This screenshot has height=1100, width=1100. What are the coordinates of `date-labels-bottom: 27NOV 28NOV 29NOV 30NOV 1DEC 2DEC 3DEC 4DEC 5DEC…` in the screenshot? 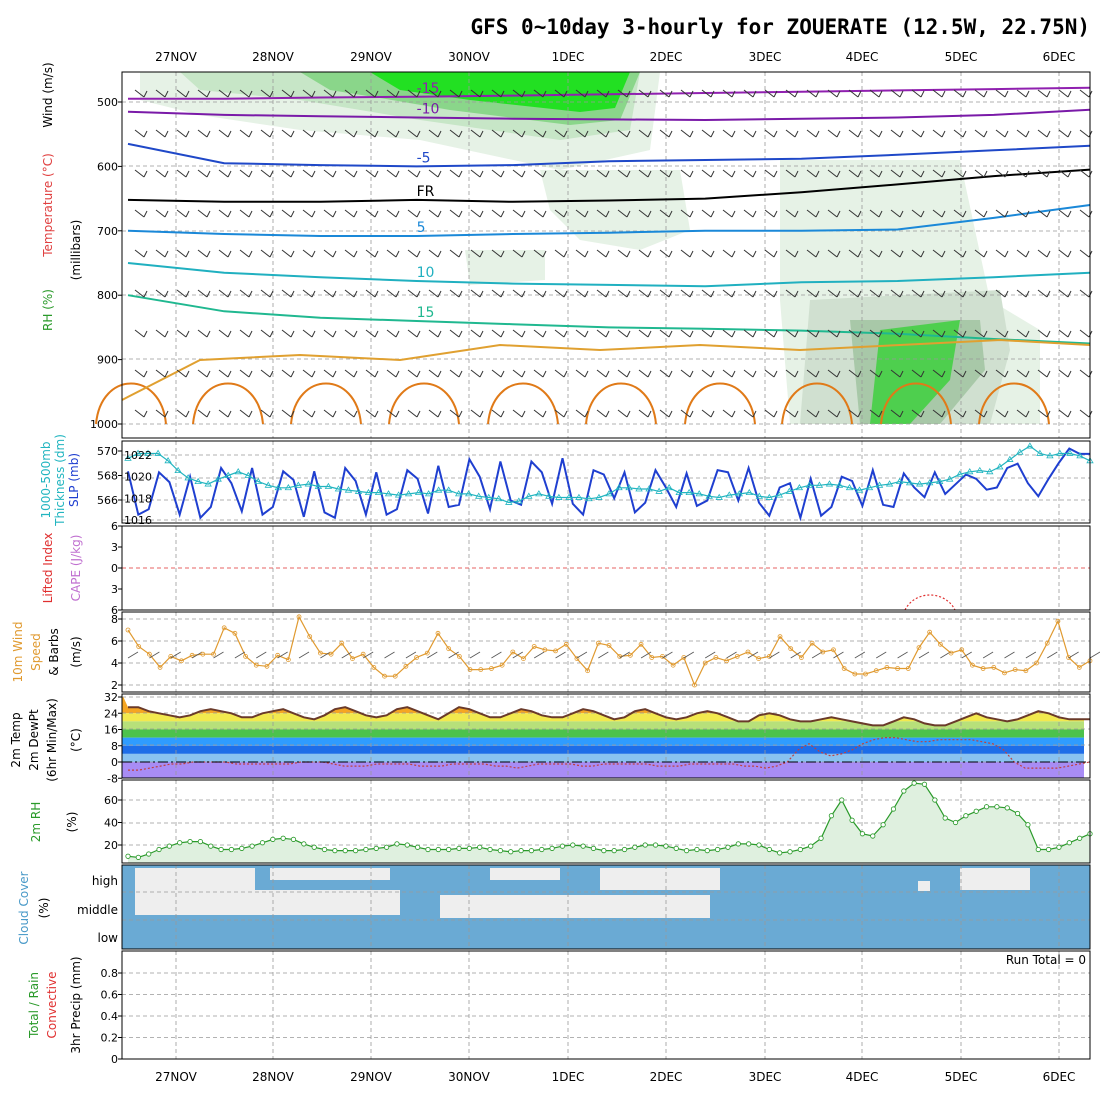 It's located at (615, 1077).